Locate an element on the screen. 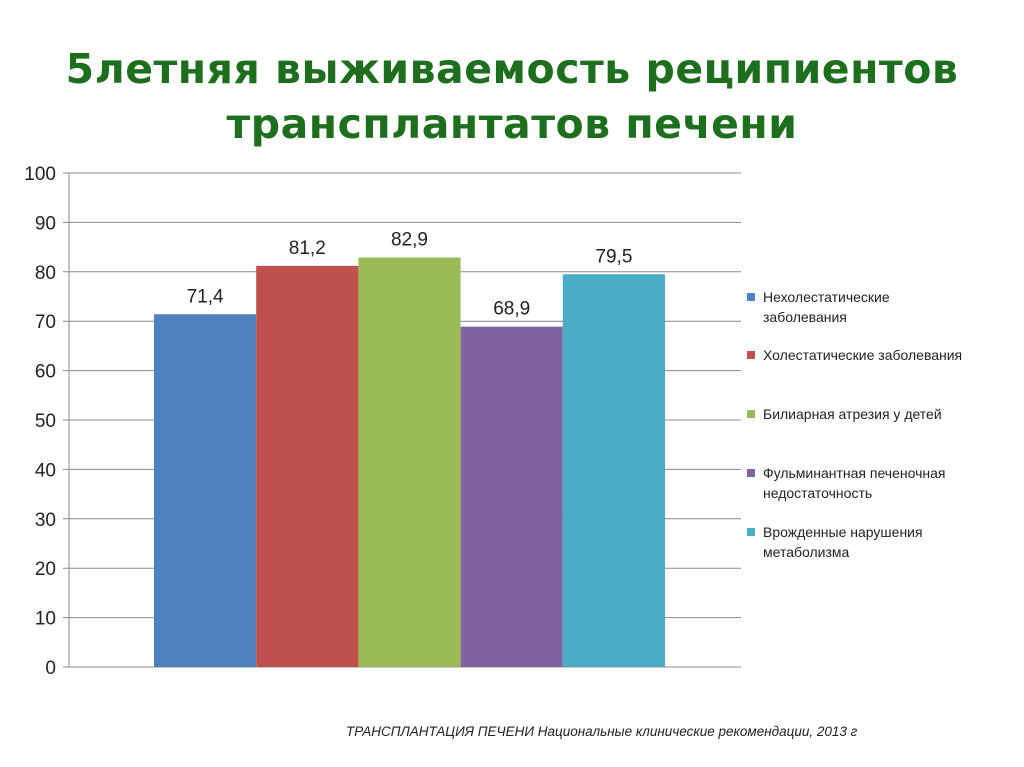 The height and width of the screenshot is (767, 1024). y-tick-label: 0 is located at coordinates (50, 668).